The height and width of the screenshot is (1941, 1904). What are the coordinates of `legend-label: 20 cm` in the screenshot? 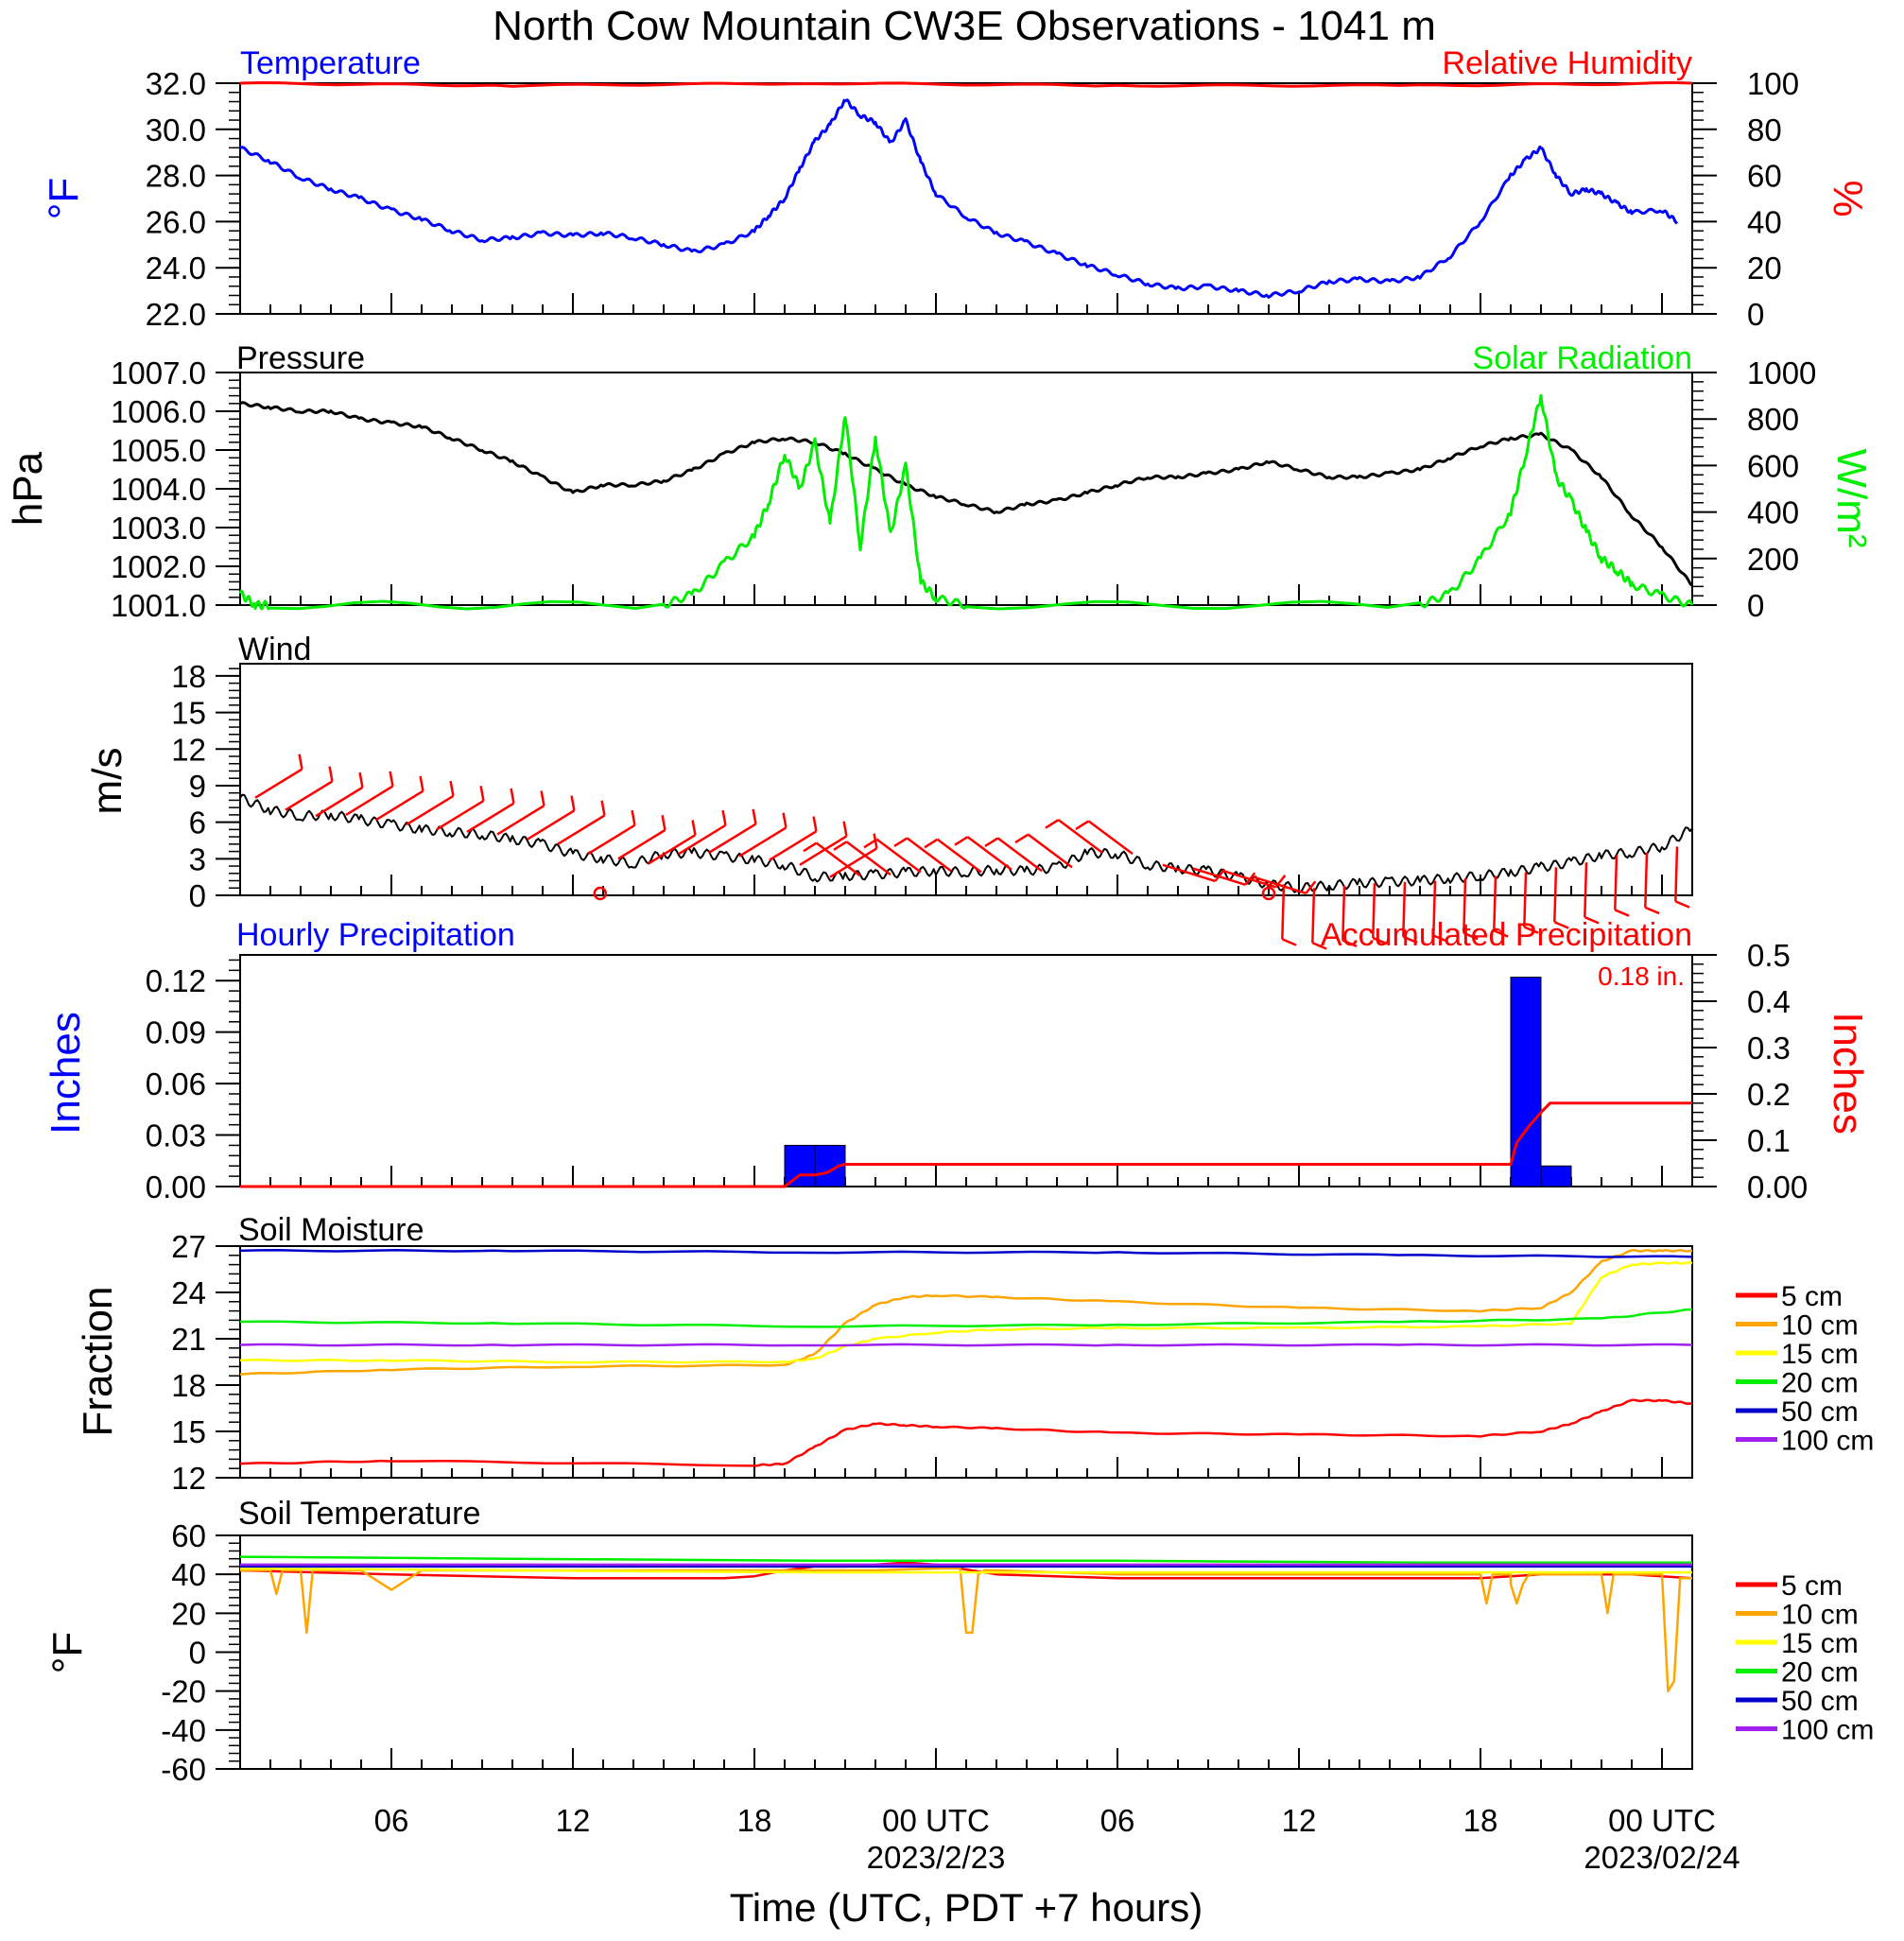 It's located at (1820, 1384).